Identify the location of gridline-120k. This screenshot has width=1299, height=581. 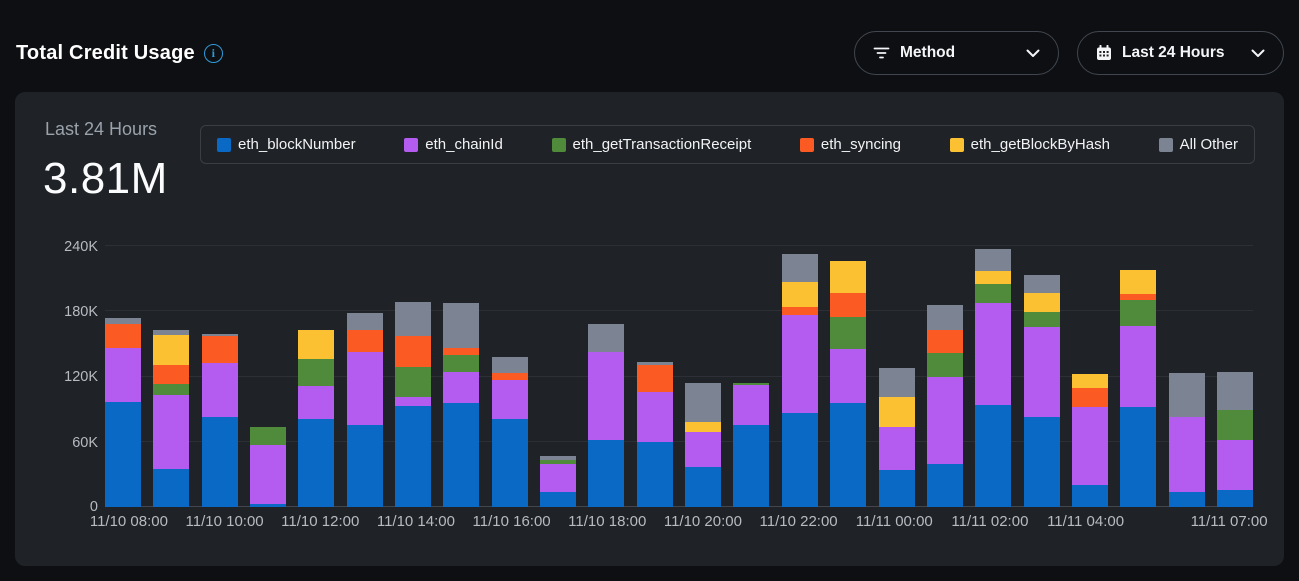
(679, 376).